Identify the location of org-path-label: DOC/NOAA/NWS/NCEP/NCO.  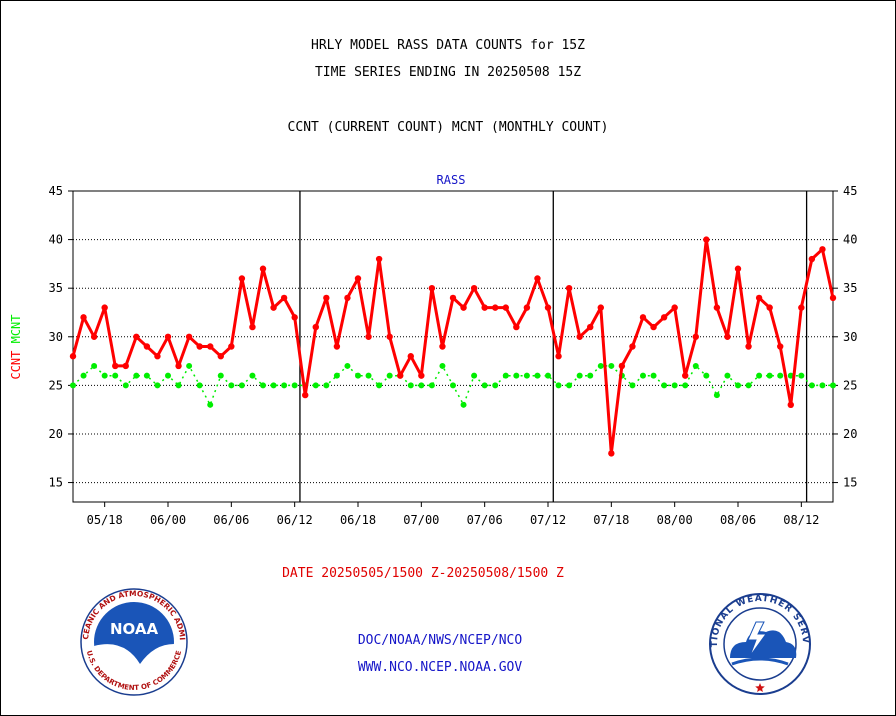
(440, 640).